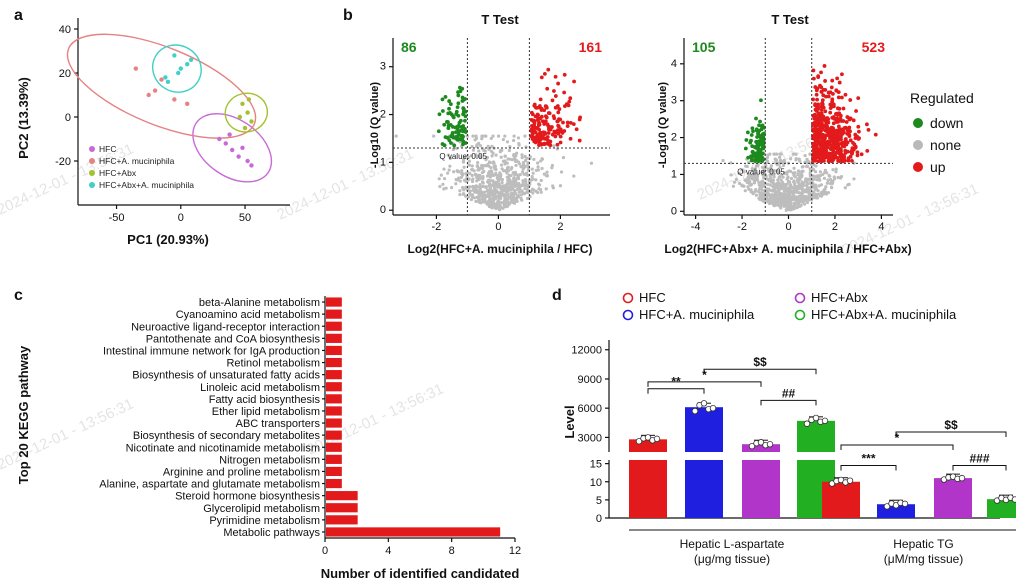 Image resolution: width=1016 pixels, height=587 pixels. What do you see at coordinates (586, 351) in the screenshot?
I see `panel-d-y-tick-label: 12000` at bounding box center [586, 351].